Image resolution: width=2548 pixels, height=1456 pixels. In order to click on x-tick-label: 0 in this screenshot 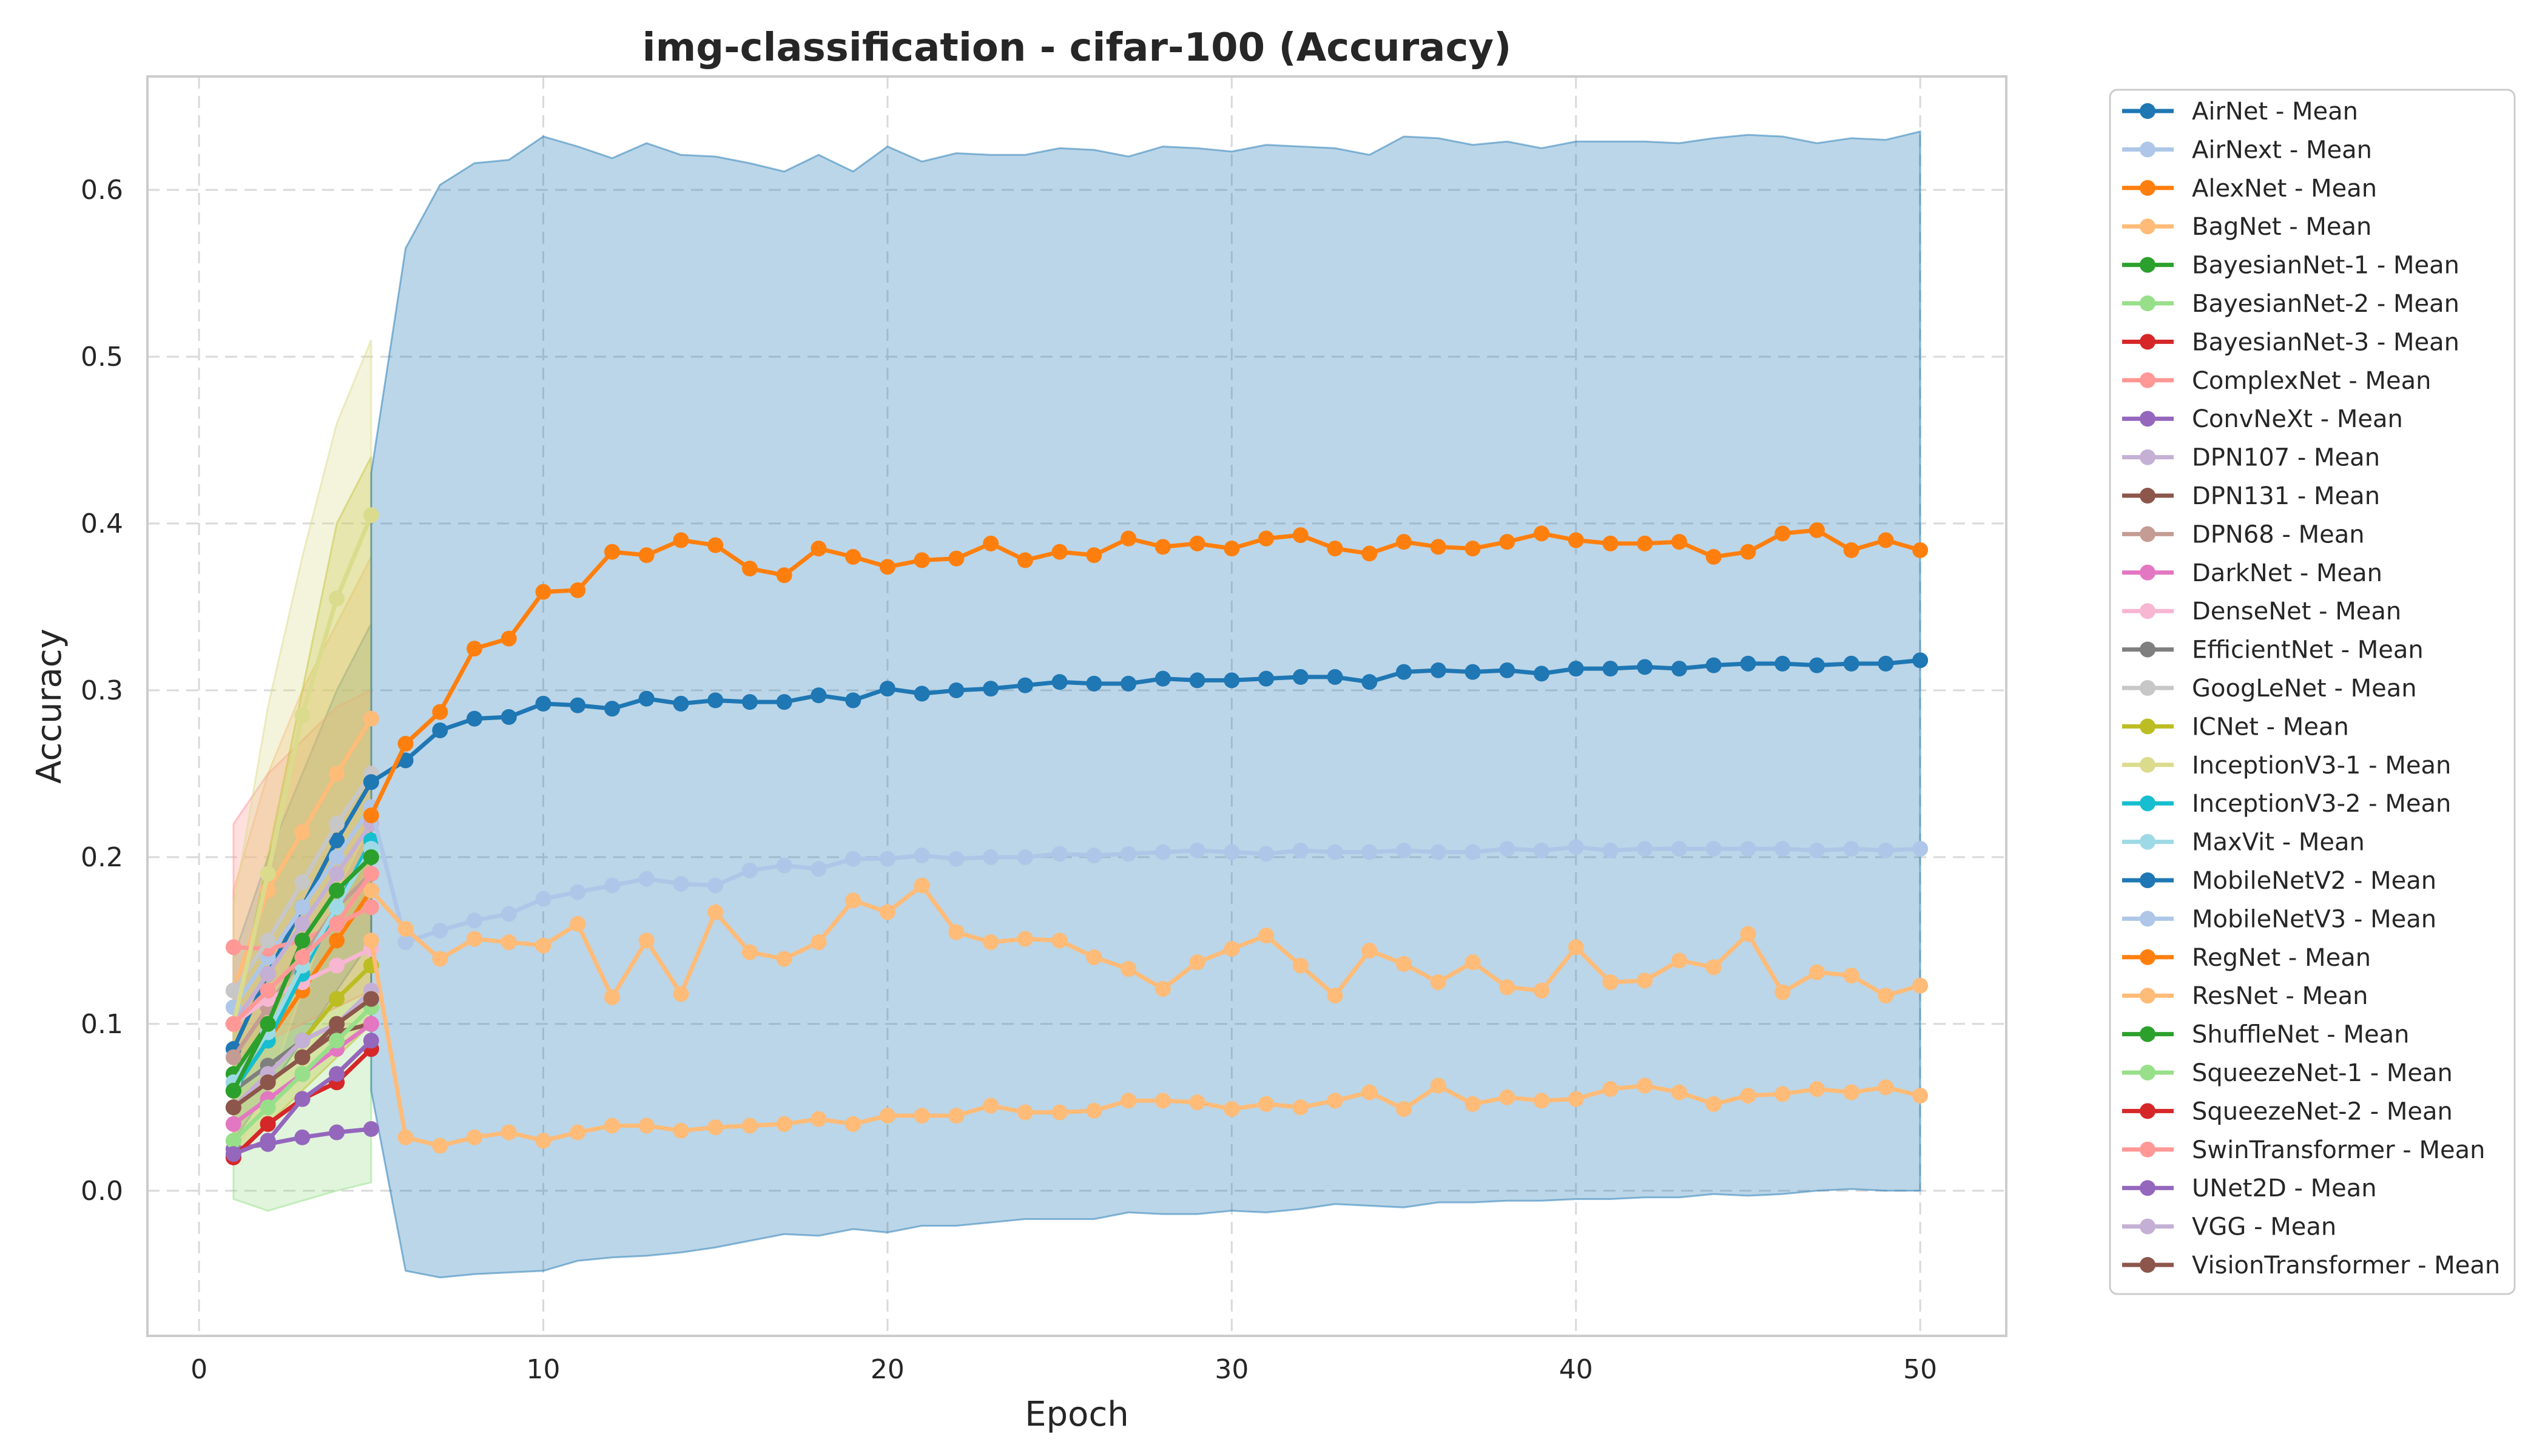, I will do `click(198, 1369)`.